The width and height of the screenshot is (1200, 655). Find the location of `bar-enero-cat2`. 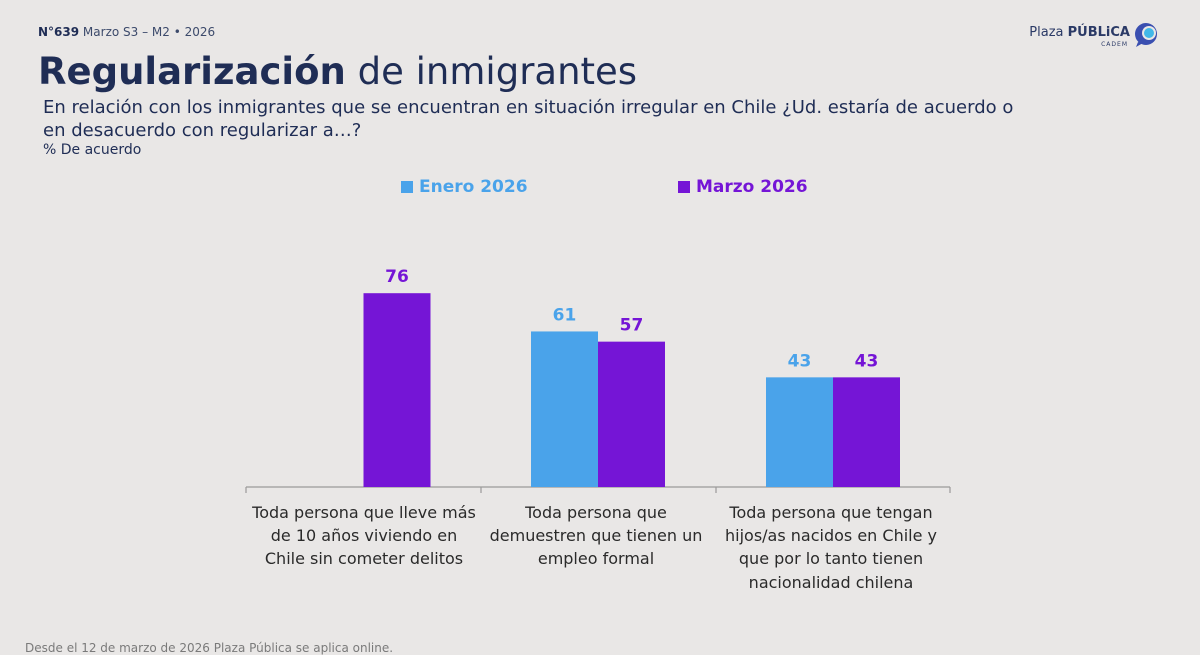

bar-enero-cat2 is located at coordinates (564, 409).